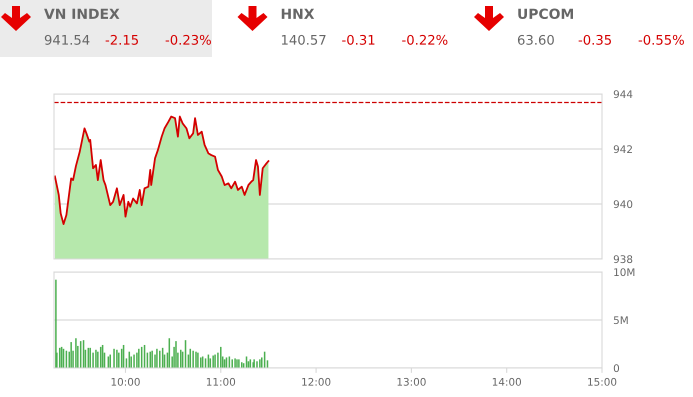  Describe the element at coordinates (122, 39) in the screenshot. I see `text: -2.15` at that location.